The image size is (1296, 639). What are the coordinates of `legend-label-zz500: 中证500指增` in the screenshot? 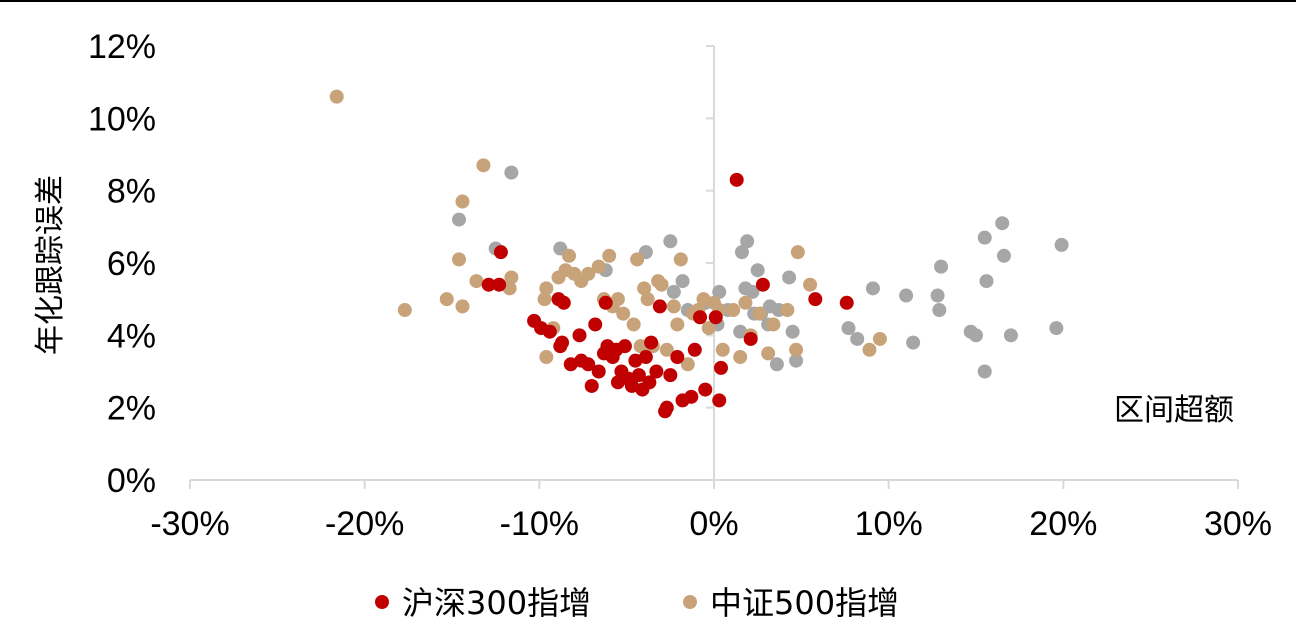 It's located at (804, 603).